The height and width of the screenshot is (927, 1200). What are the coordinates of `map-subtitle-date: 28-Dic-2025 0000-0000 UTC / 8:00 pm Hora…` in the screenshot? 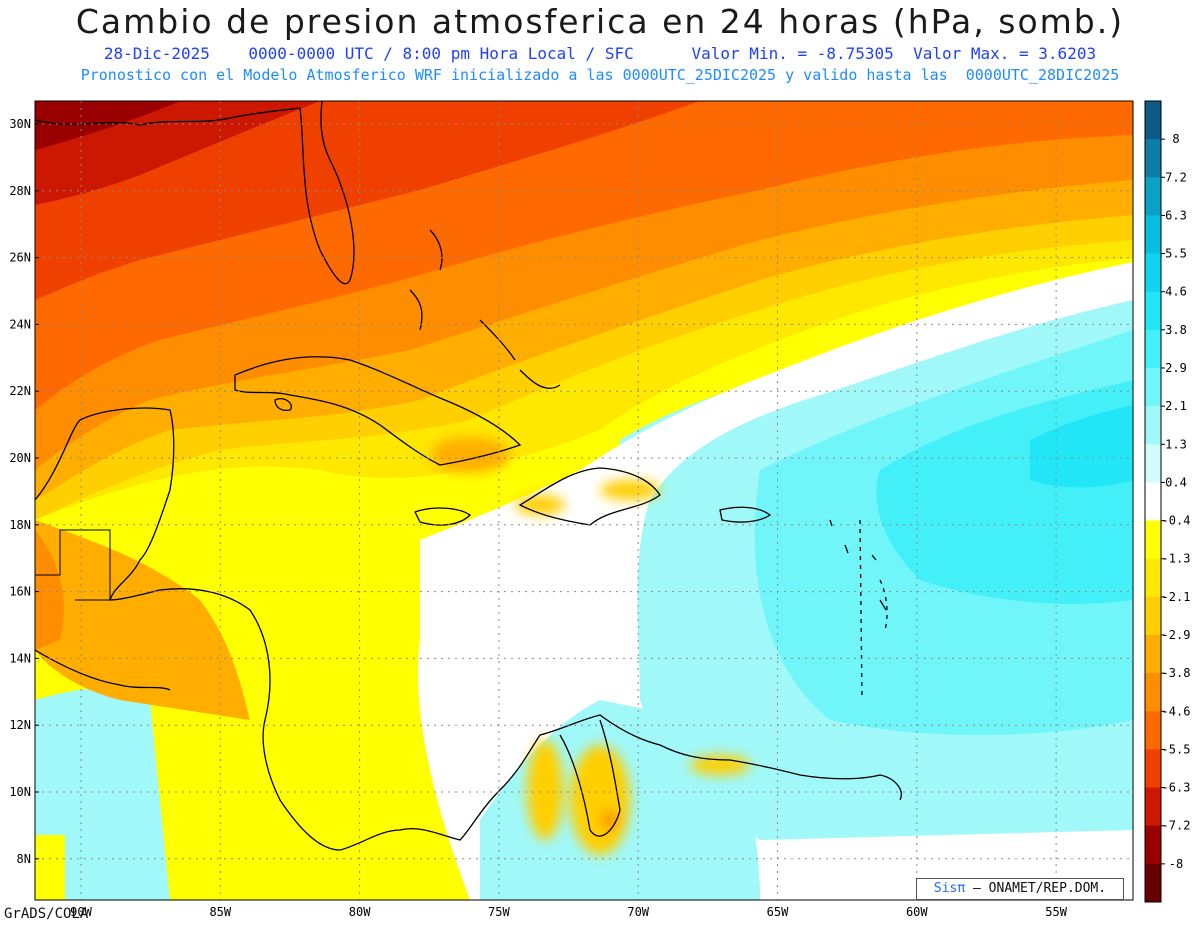 It's located at (600, 53).